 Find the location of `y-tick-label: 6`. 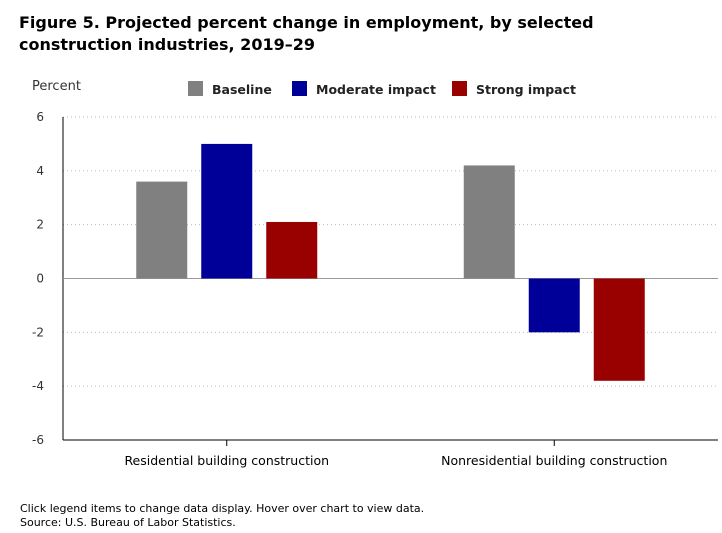

y-tick-label: 6 is located at coordinates (40, 117).